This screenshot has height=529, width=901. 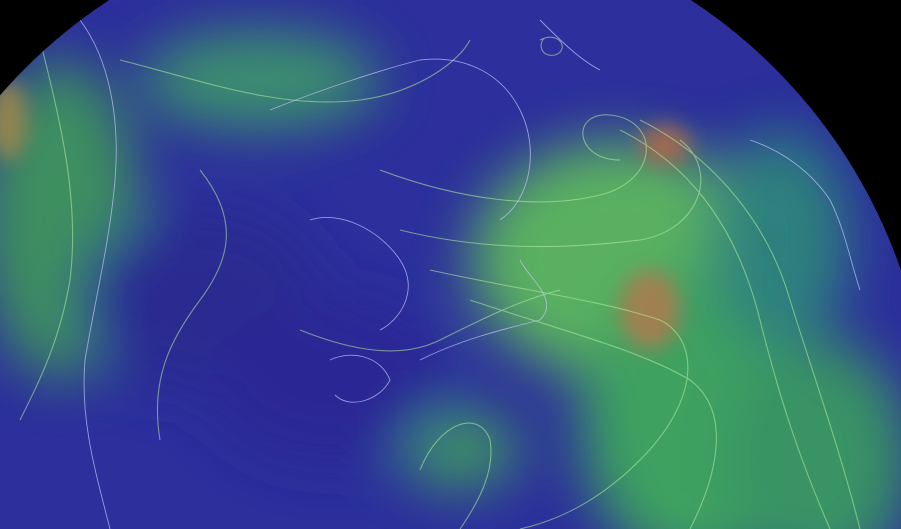 I want to click on calm-region, so click(x=330, y=380).